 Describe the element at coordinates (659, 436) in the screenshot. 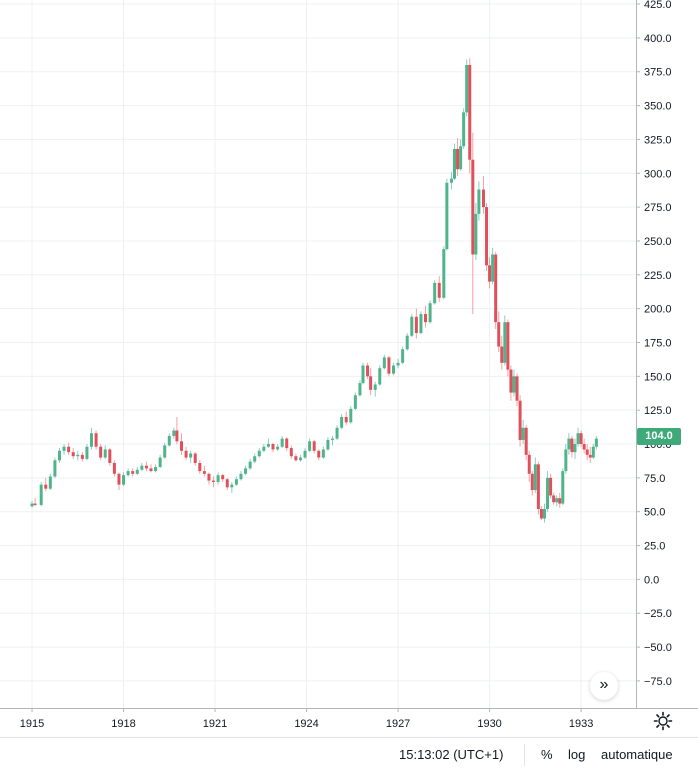

I see `last-price-tag: 104.0` at that location.